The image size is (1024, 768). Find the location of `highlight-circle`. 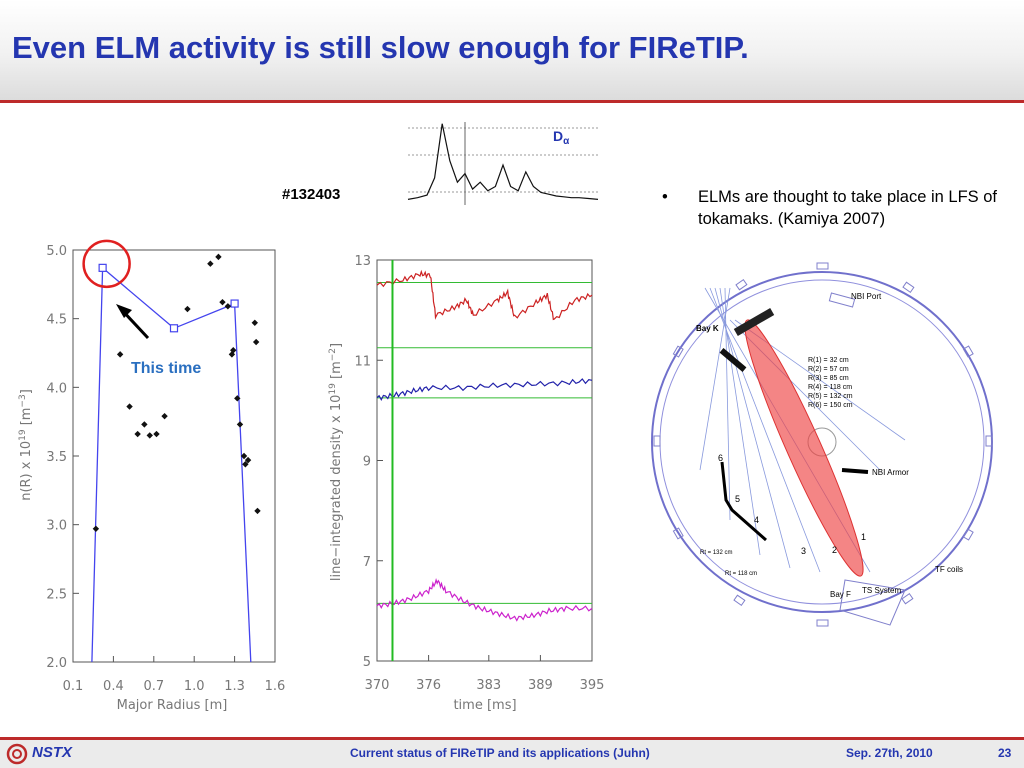

highlight-circle is located at coordinates (106, 264).